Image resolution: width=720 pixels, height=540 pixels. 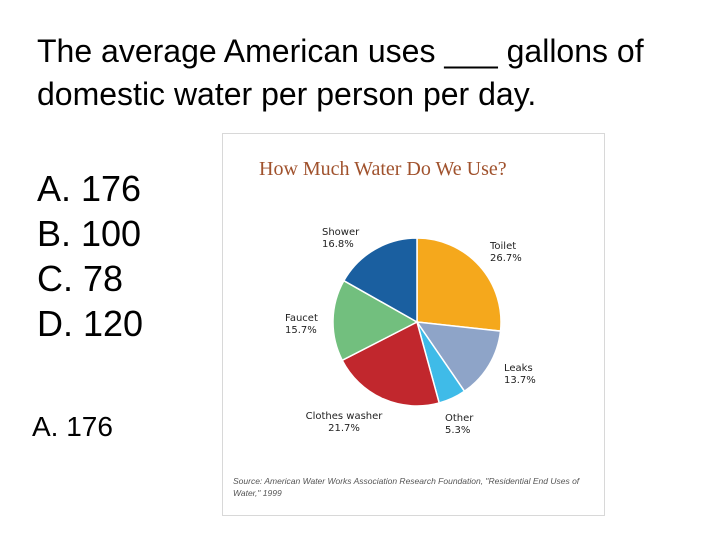 I want to click on option-d: D. 120, so click(x=90, y=323).